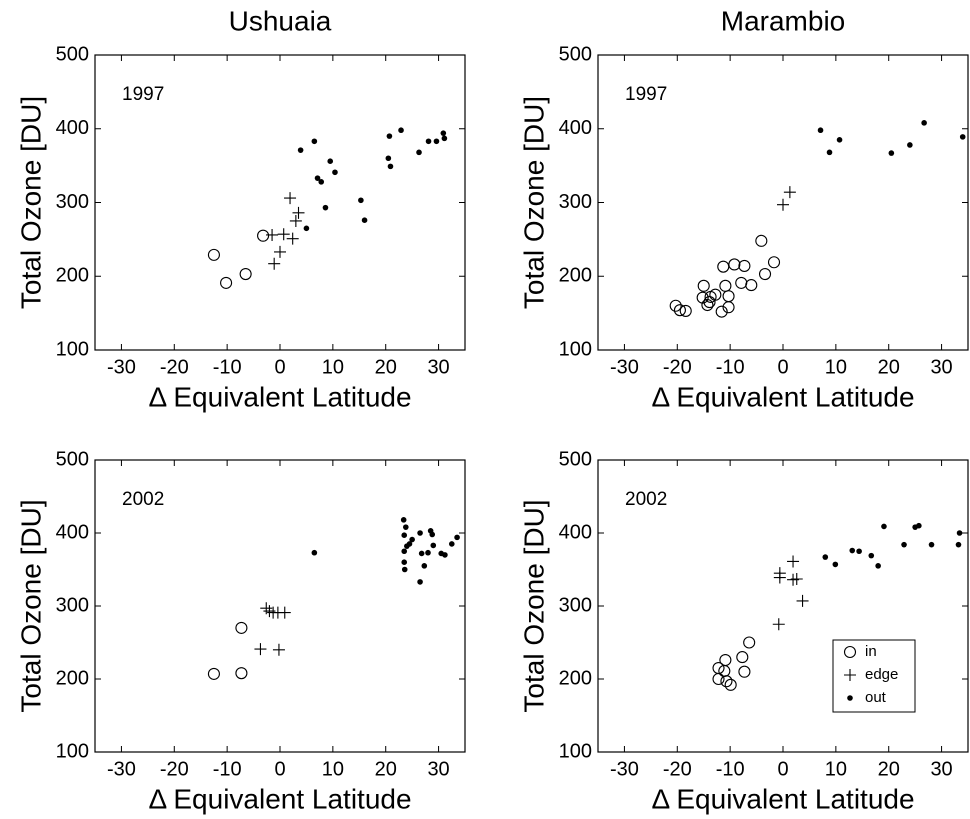  I want to click on panel-title: Ushuaia, so click(280, 20).